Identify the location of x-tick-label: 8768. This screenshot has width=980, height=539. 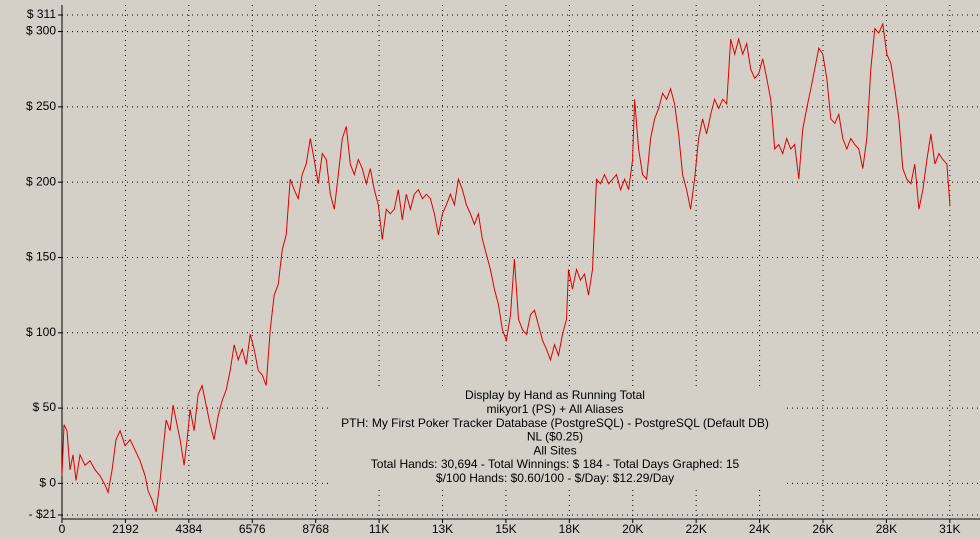
(315, 529).